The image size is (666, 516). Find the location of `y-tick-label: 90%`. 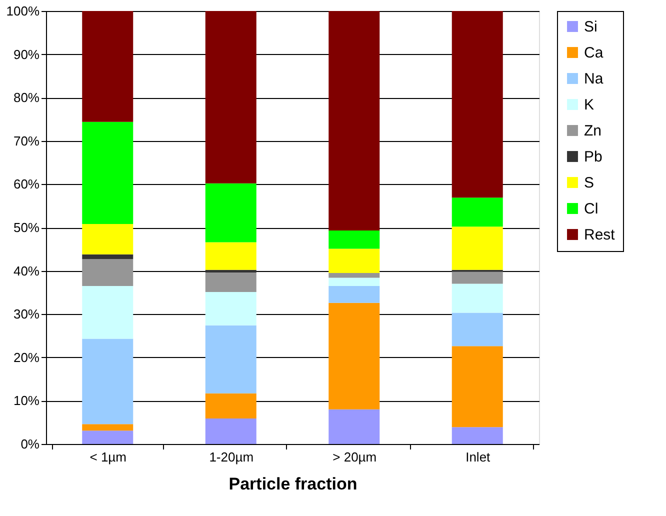

y-tick-label: 90% is located at coordinates (26, 54).